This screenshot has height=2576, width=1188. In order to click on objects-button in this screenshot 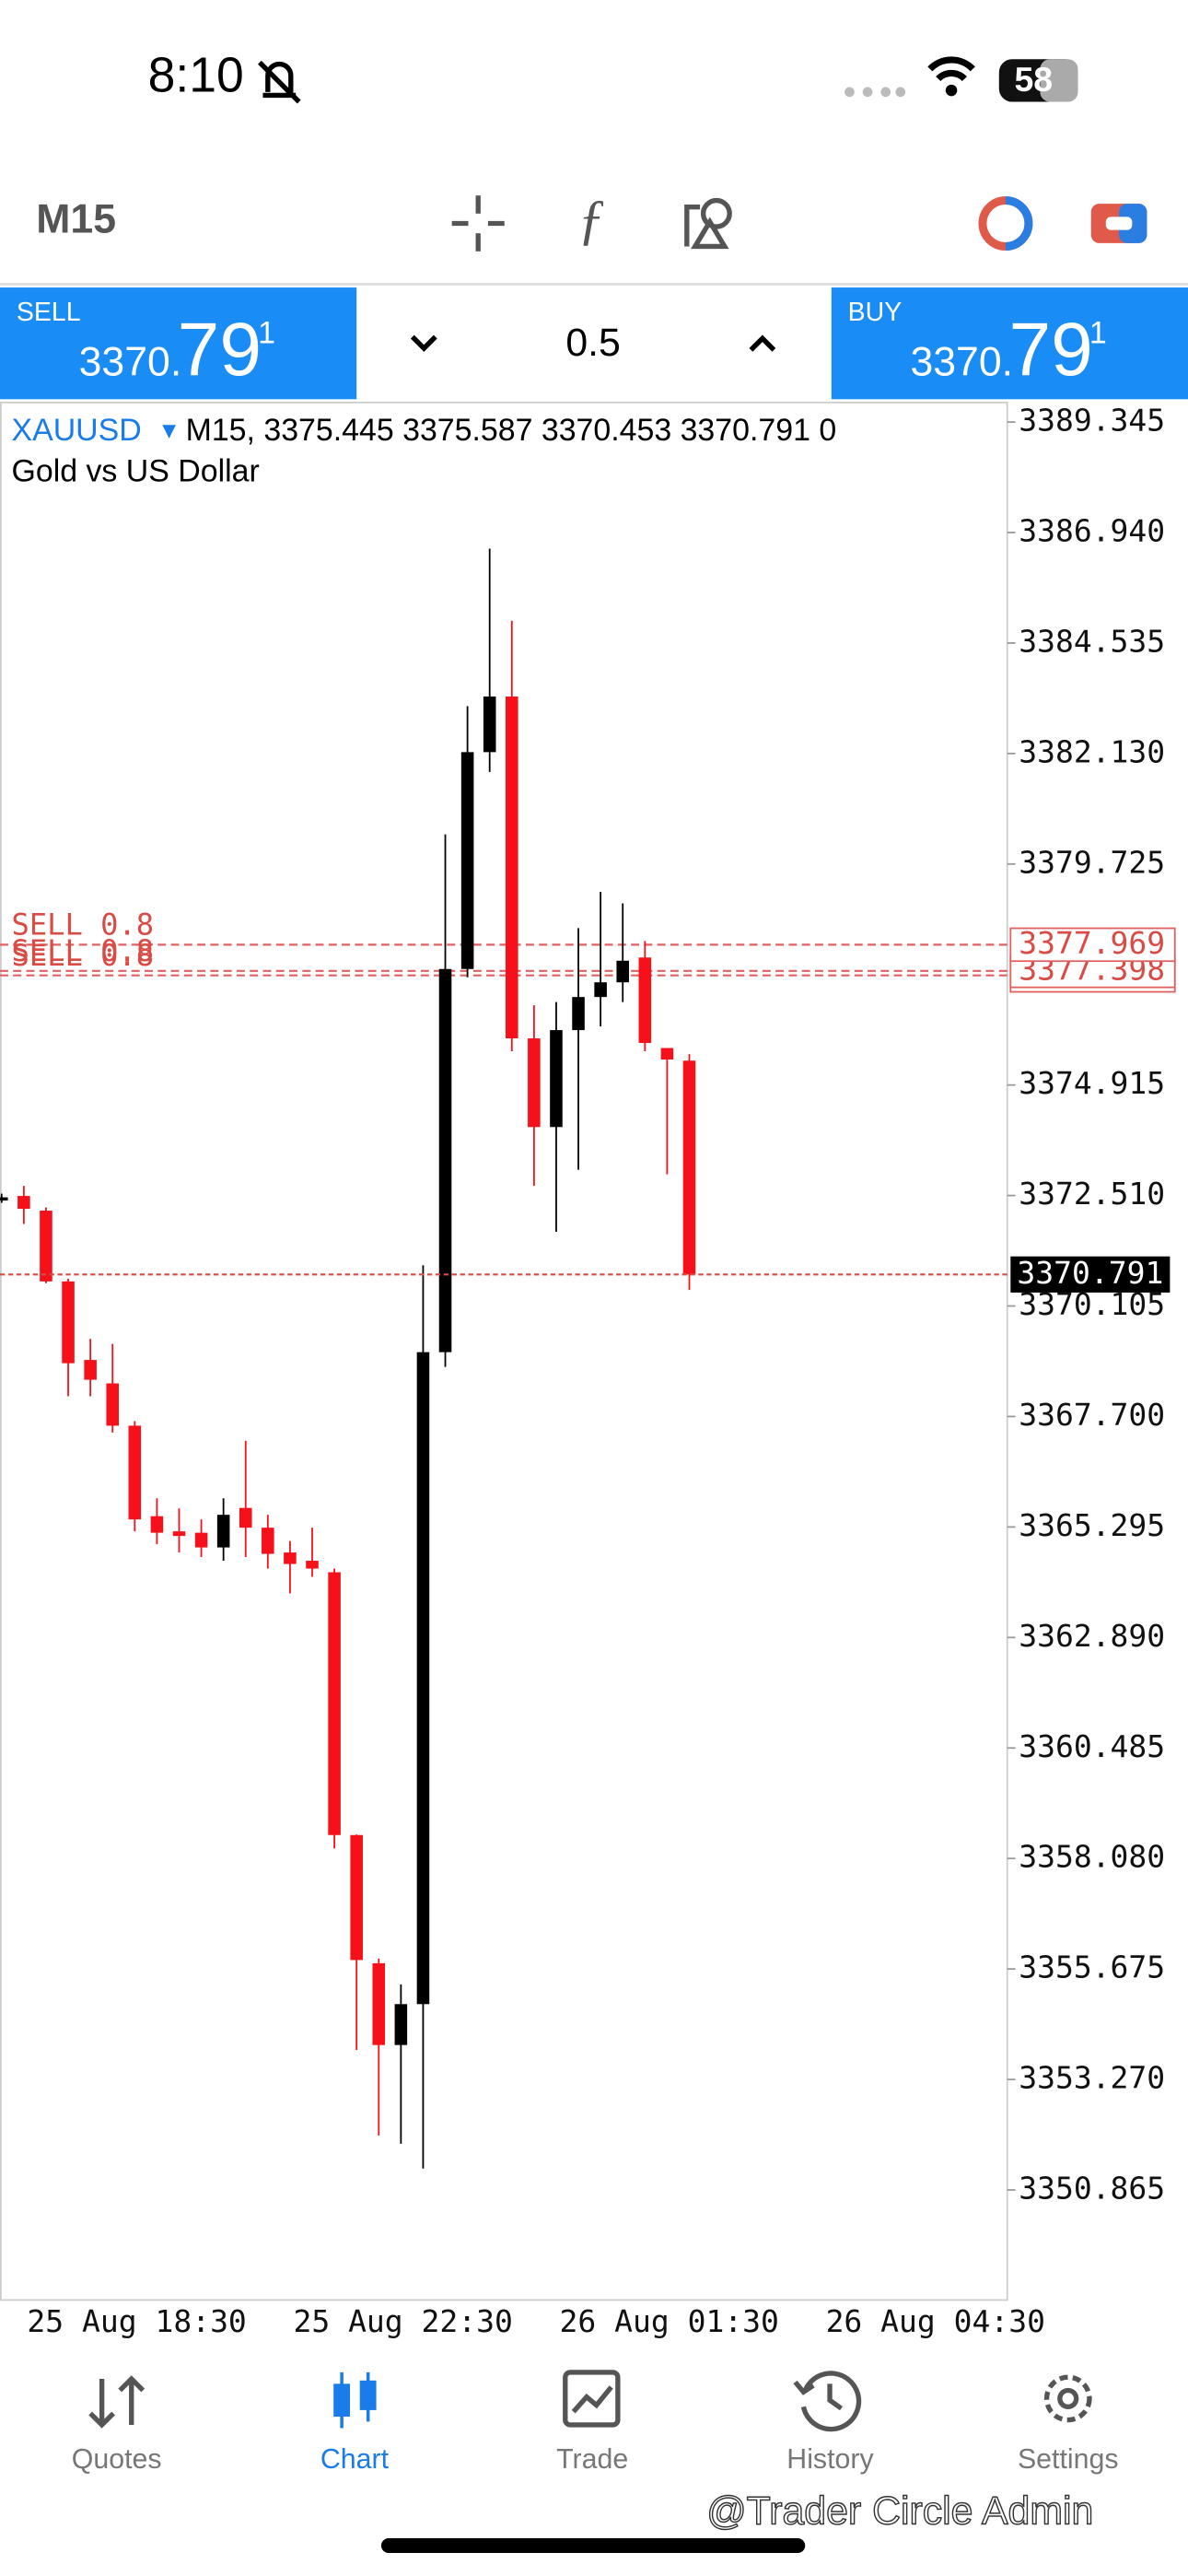, I will do `click(708, 223)`.